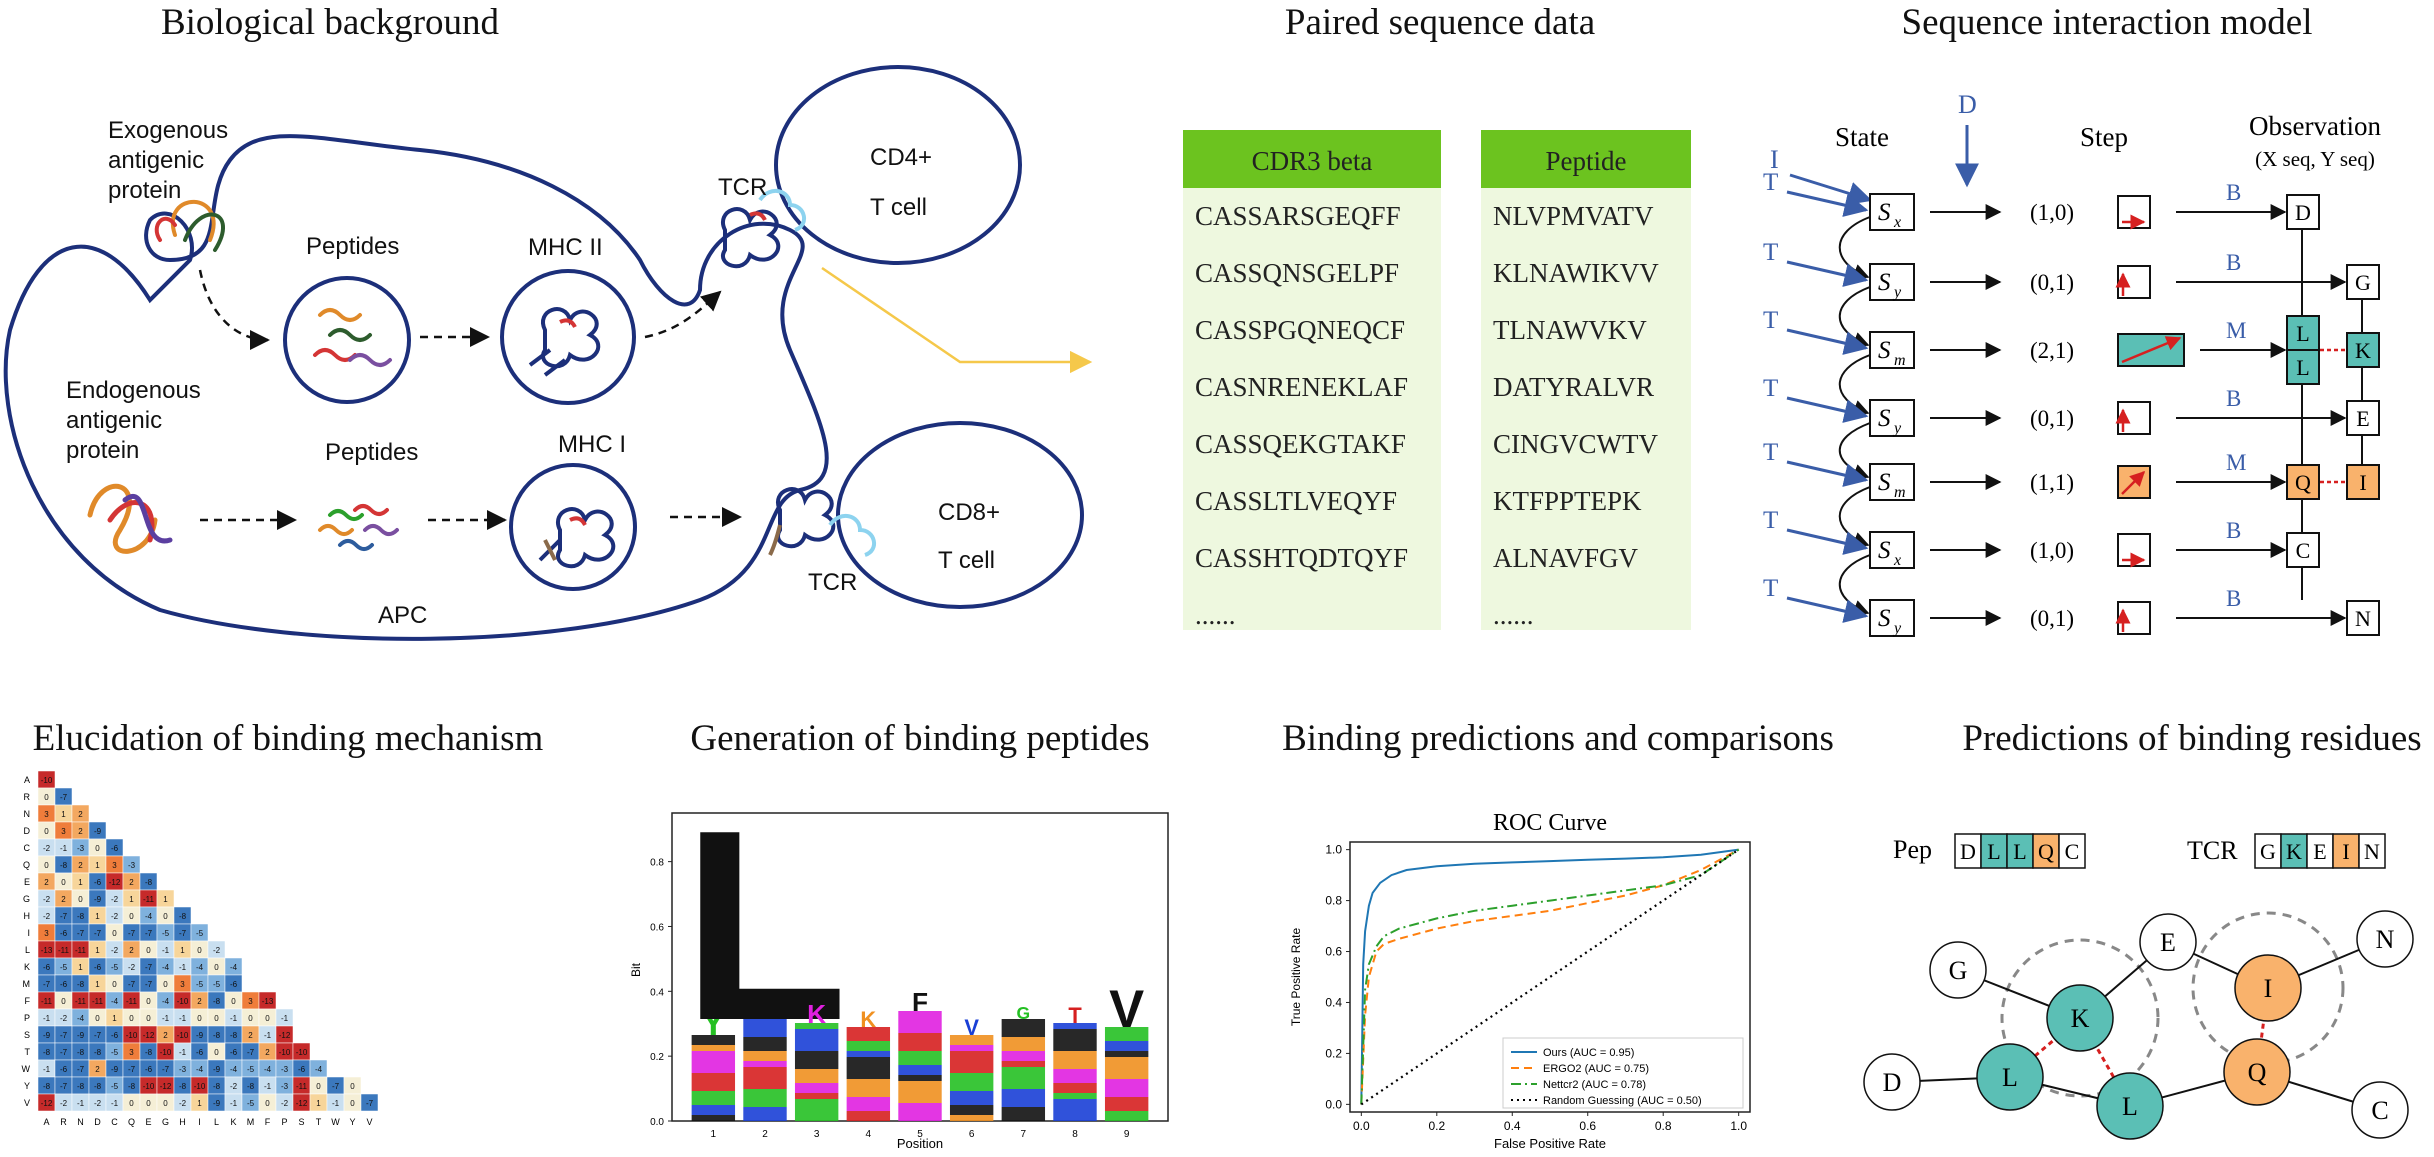  I want to click on heatmap-col-label: W, so click(335, 1122).